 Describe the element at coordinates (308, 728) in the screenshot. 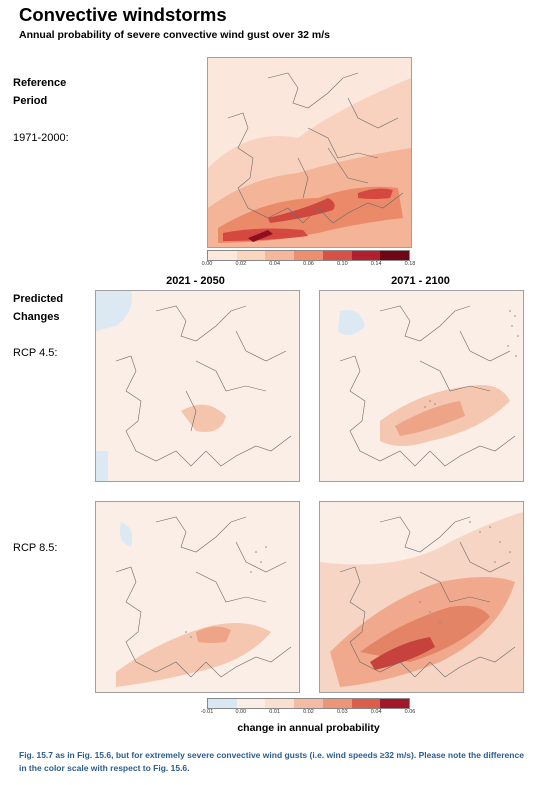

I see `change-colorbar-title: change in annual probability` at that location.